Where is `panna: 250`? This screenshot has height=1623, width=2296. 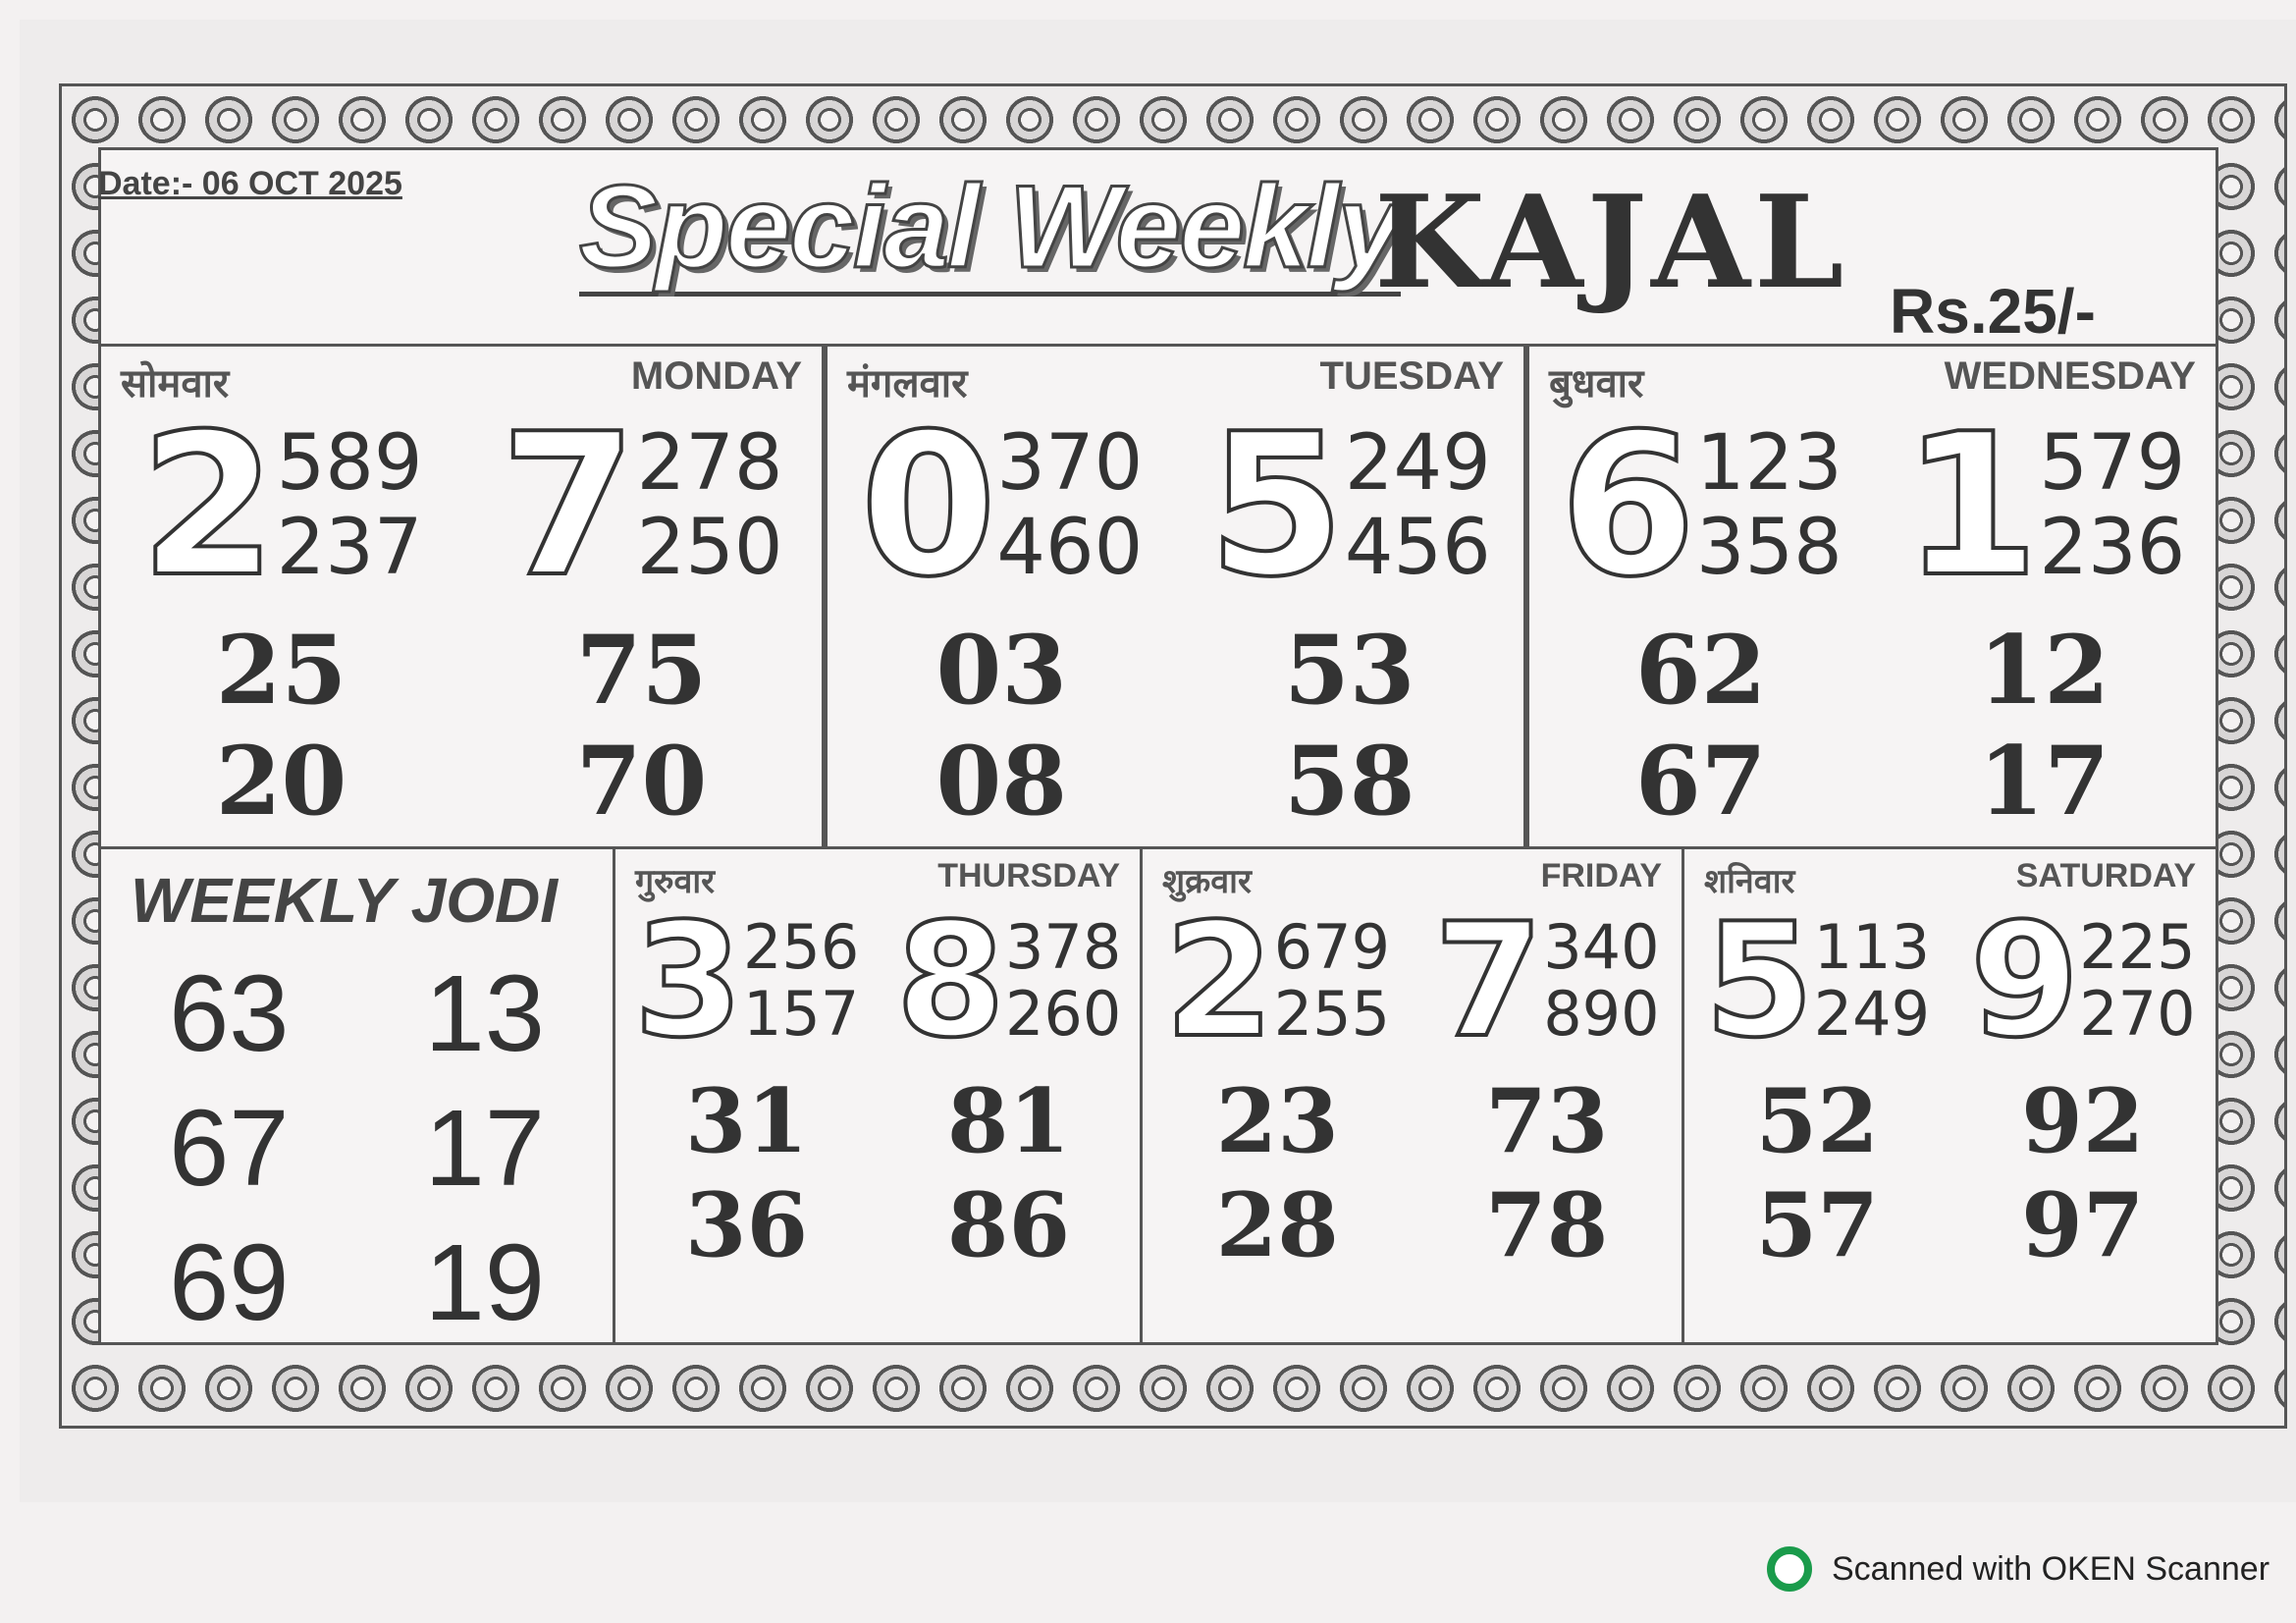 panna: 250 is located at coordinates (710, 548).